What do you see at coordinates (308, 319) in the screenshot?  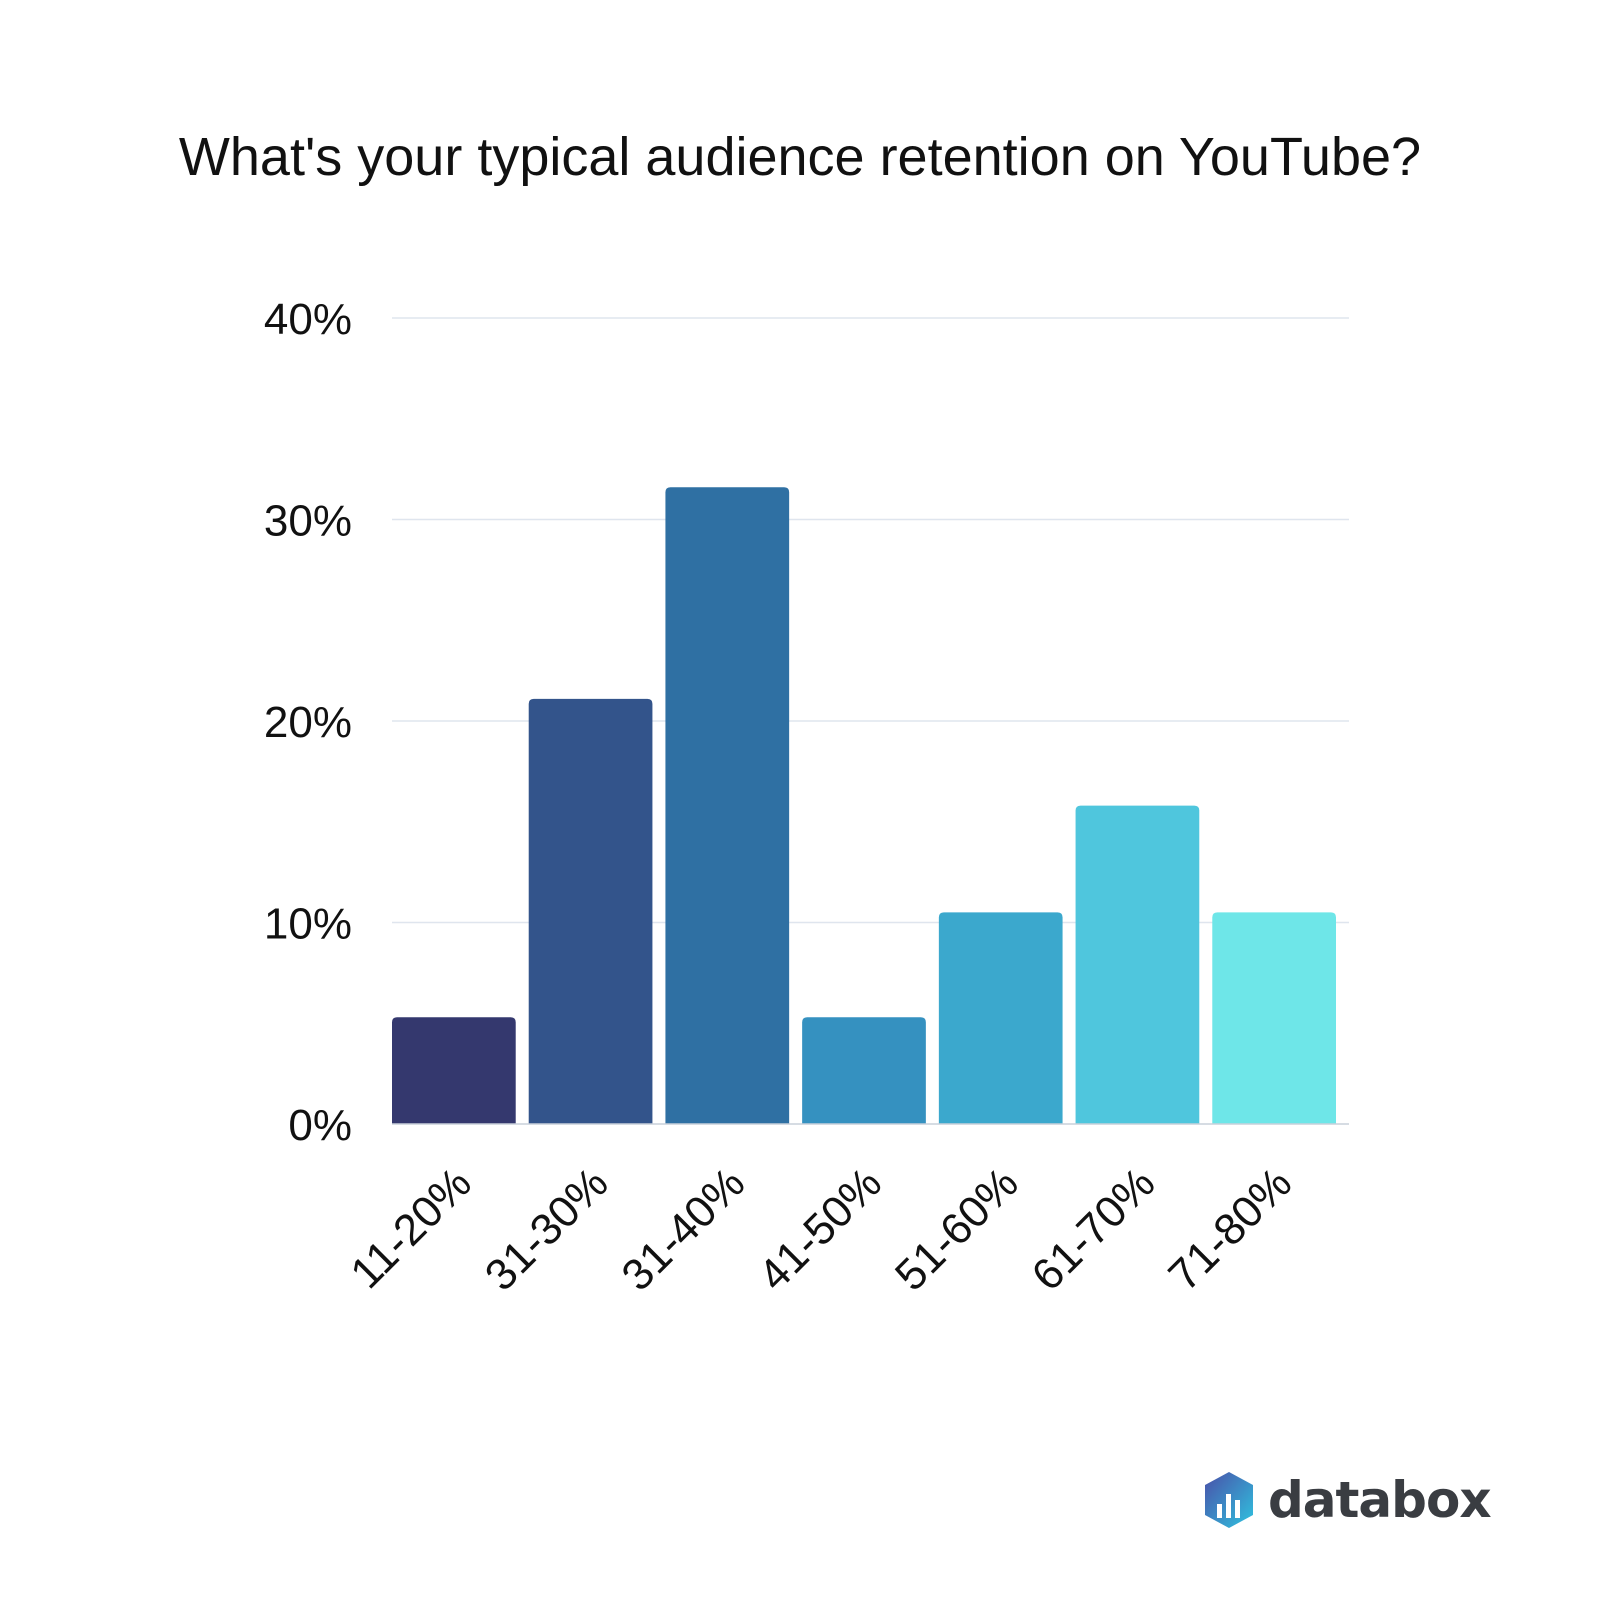 I see `y-tick-label: 40%` at bounding box center [308, 319].